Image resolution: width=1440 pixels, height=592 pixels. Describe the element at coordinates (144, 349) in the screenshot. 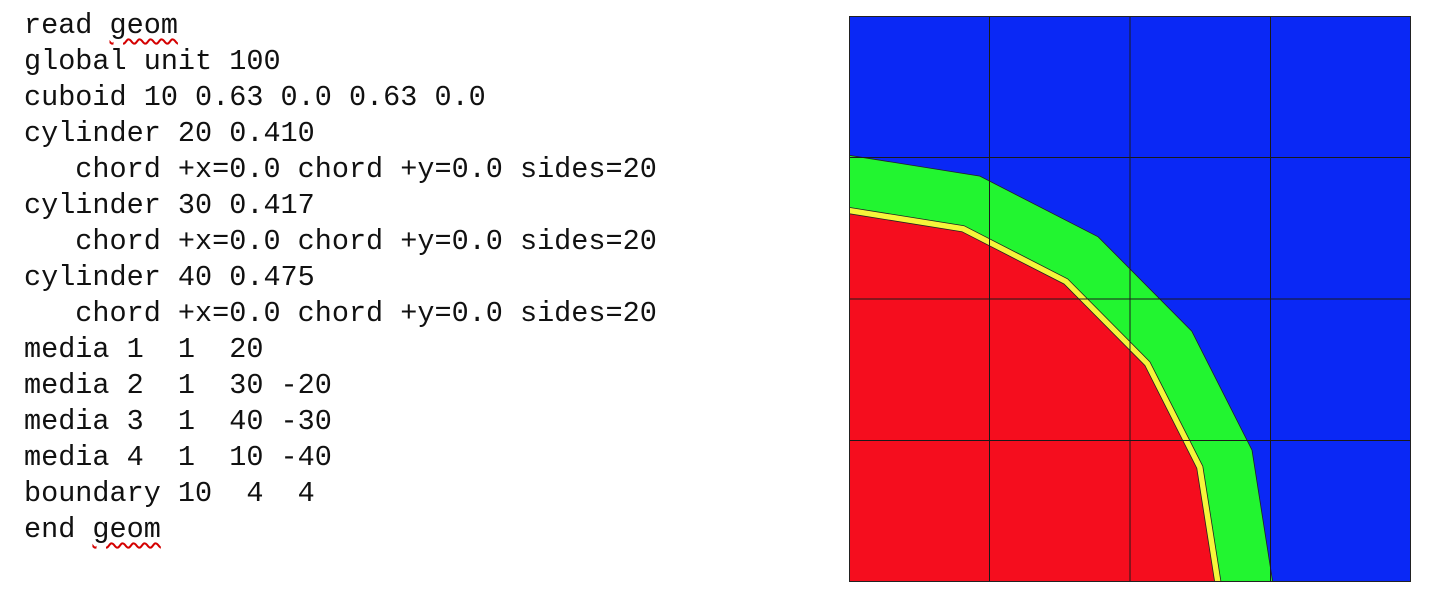

I see `code-text: media 1 1 20` at that location.